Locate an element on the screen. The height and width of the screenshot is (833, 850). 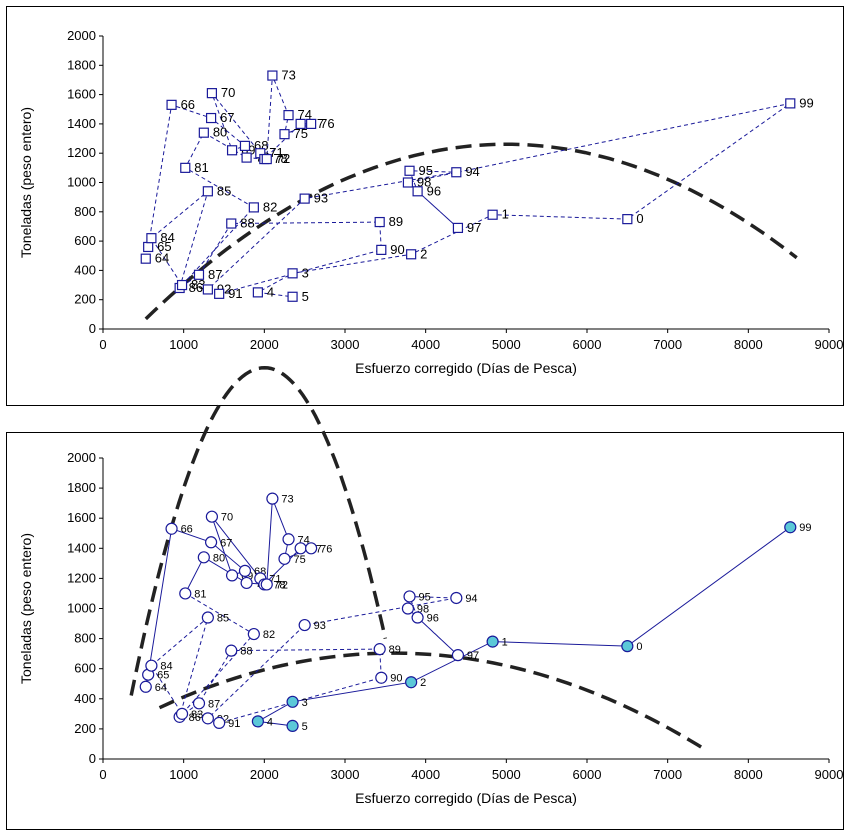
data-label-73: 73 is located at coordinates (287, 500).